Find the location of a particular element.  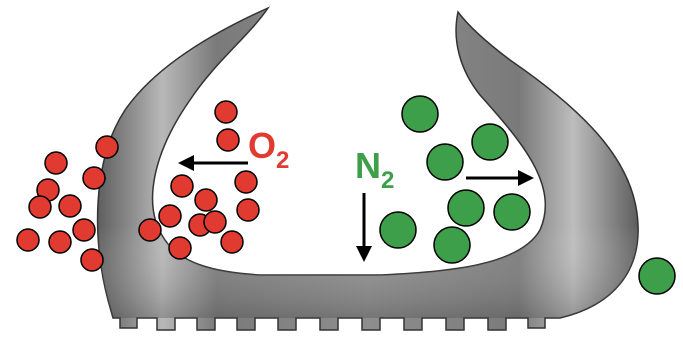

arrow-left-icon is located at coordinates (213, 163).